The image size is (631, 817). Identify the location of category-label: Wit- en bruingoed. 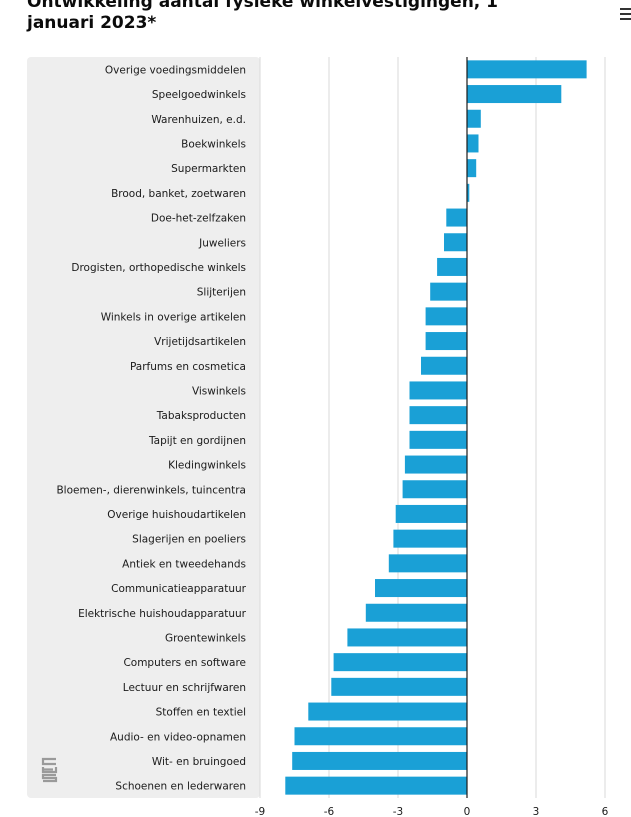
(199, 762).